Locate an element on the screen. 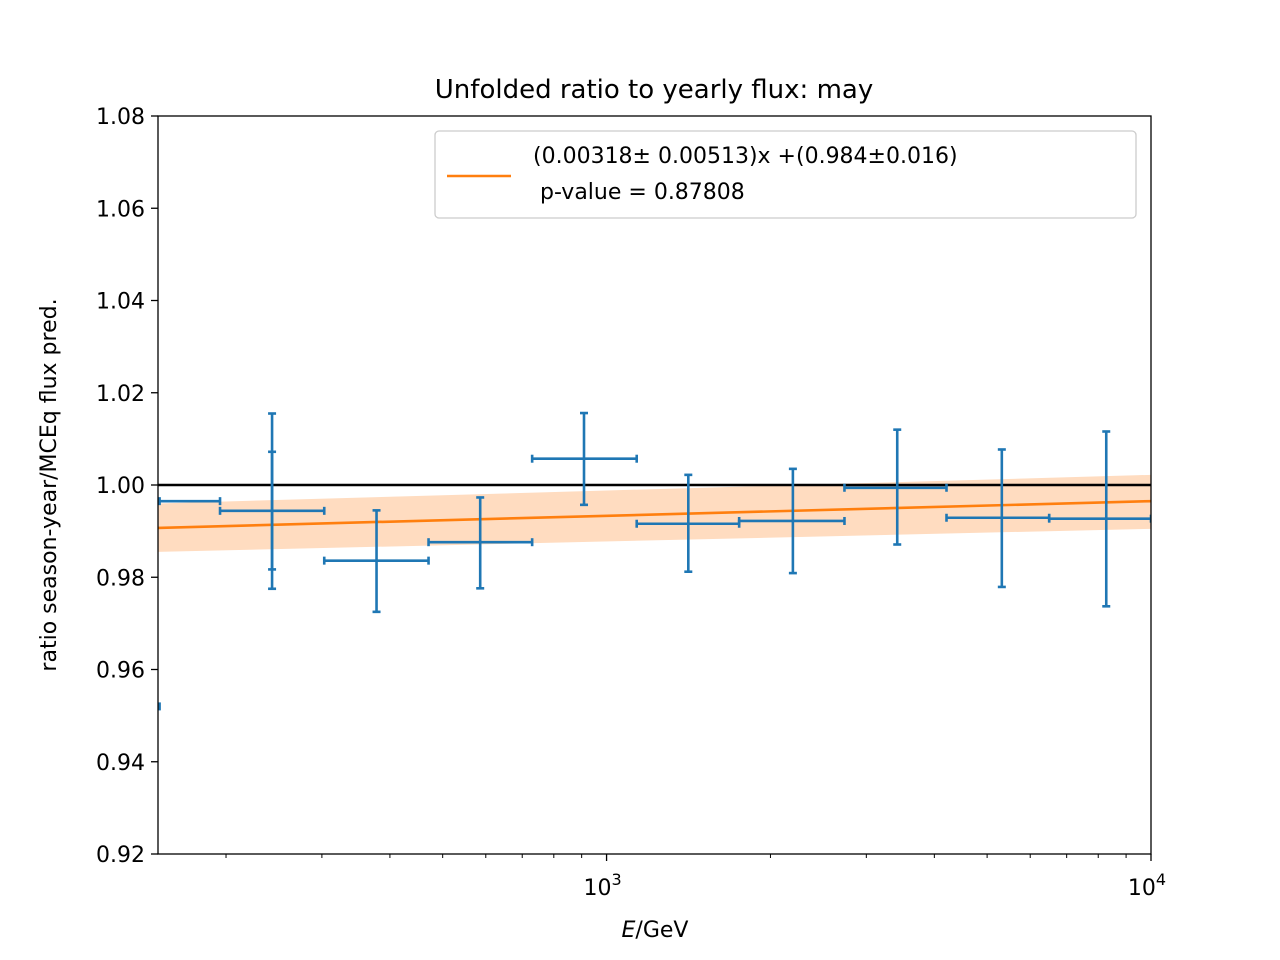 The height and width of the screenshot is (960, 1280). y-tick-label: 1.08 is located at coordinates (120, 117).